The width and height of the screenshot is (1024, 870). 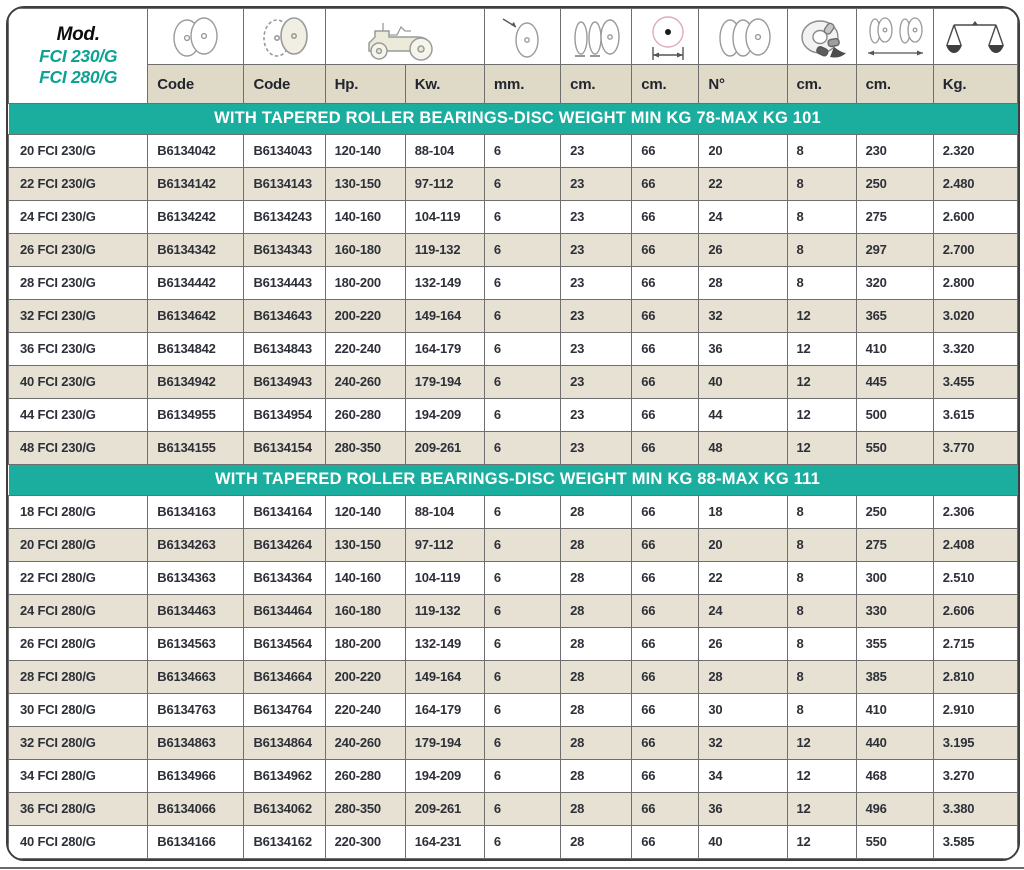 I want to click on cell-value: 104-119, so click(x=444, y=216).